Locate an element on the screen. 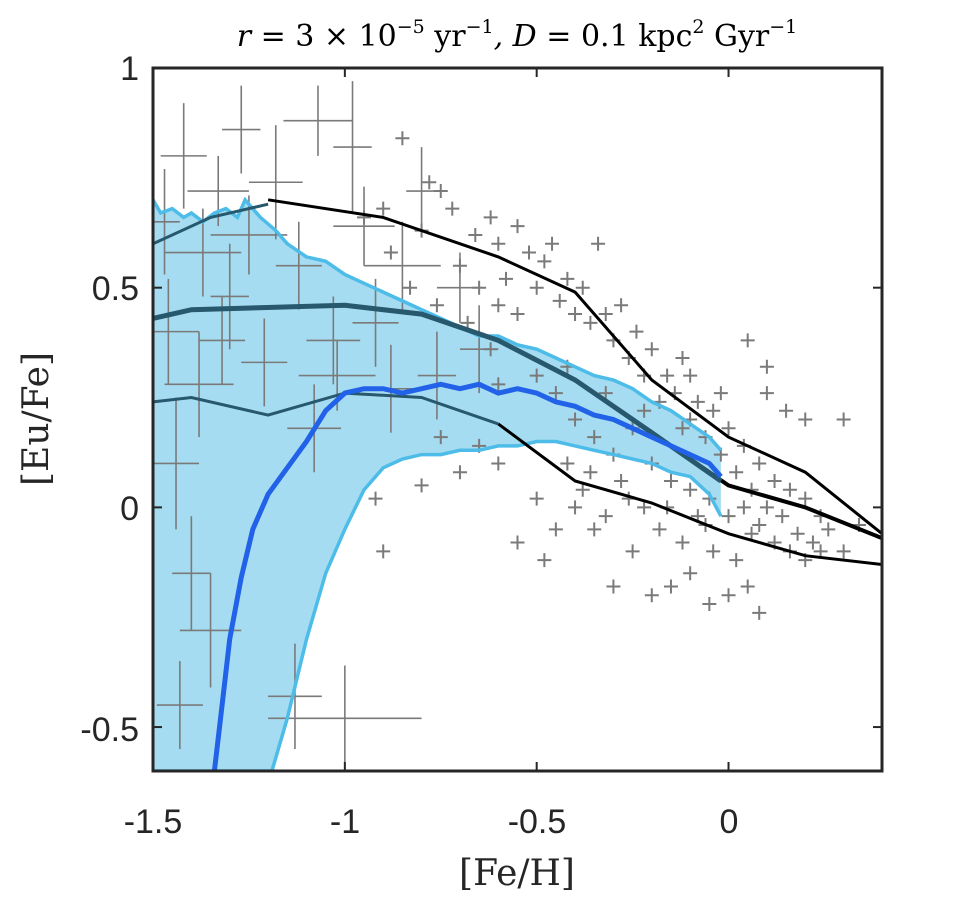 This screenshot has width=975, height=899. title-exp4: −1 is located at coordinates (783, 27).